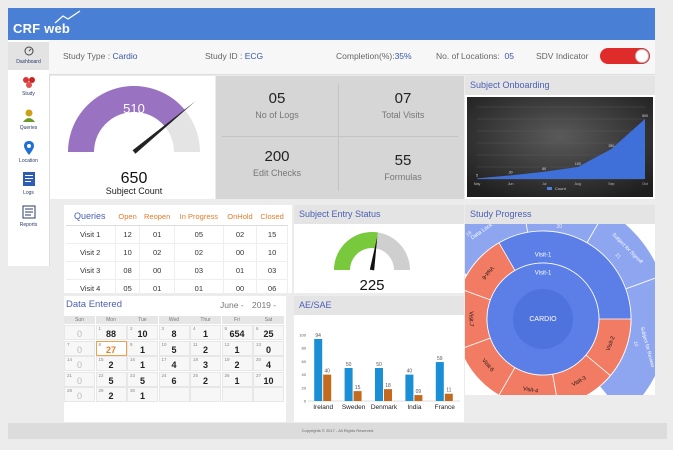 This screenshot has width=673, height=450. I want to click on calendar-day: 10 5, so click(174, 348).